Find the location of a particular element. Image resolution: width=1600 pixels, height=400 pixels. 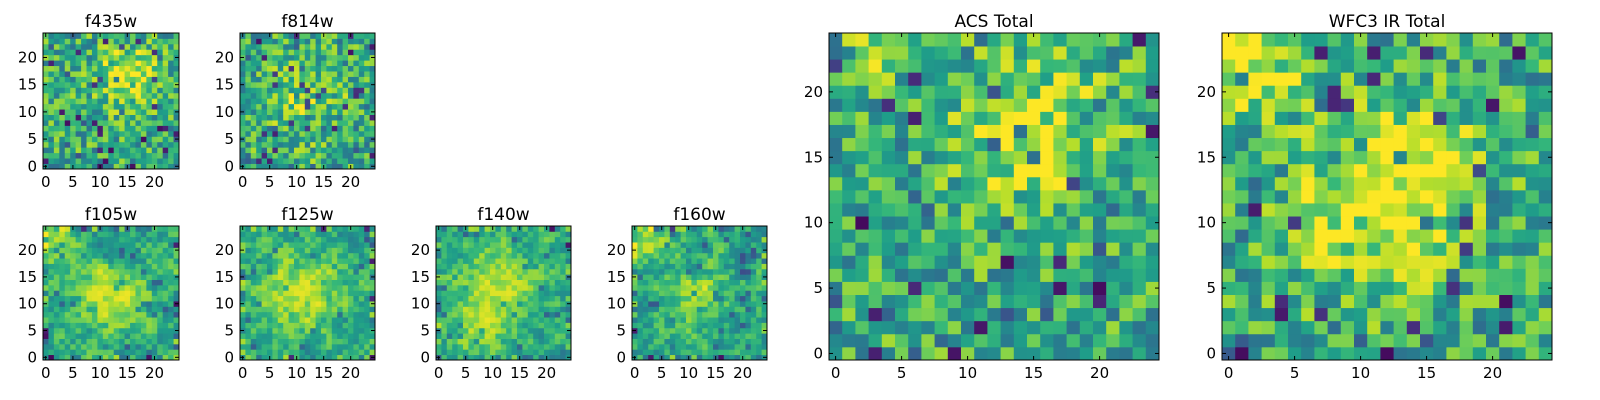

panel-title: f125w is located at coordinates (307, 215).